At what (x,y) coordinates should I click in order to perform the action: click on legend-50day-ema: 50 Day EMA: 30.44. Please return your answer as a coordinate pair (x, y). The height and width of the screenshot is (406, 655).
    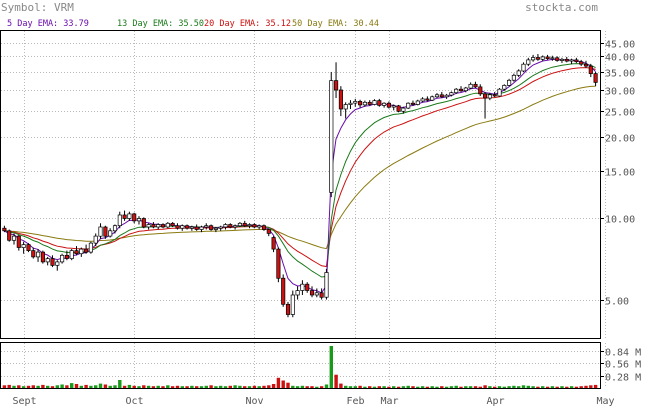
    Looking at the image, I should click on (335, 24).